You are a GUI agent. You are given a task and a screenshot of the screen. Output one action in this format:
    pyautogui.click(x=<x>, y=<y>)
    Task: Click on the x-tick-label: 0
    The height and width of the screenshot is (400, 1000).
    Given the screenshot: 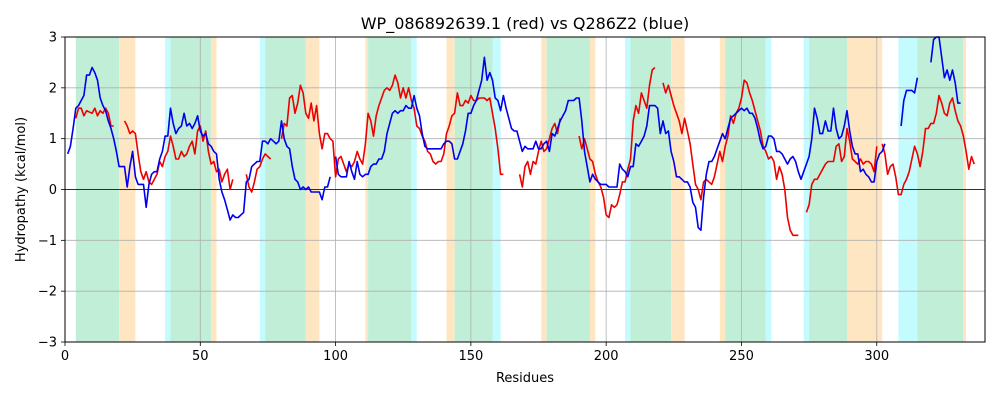 What is the action you would take?
    pyautogui.click(x=65, y=356)
    